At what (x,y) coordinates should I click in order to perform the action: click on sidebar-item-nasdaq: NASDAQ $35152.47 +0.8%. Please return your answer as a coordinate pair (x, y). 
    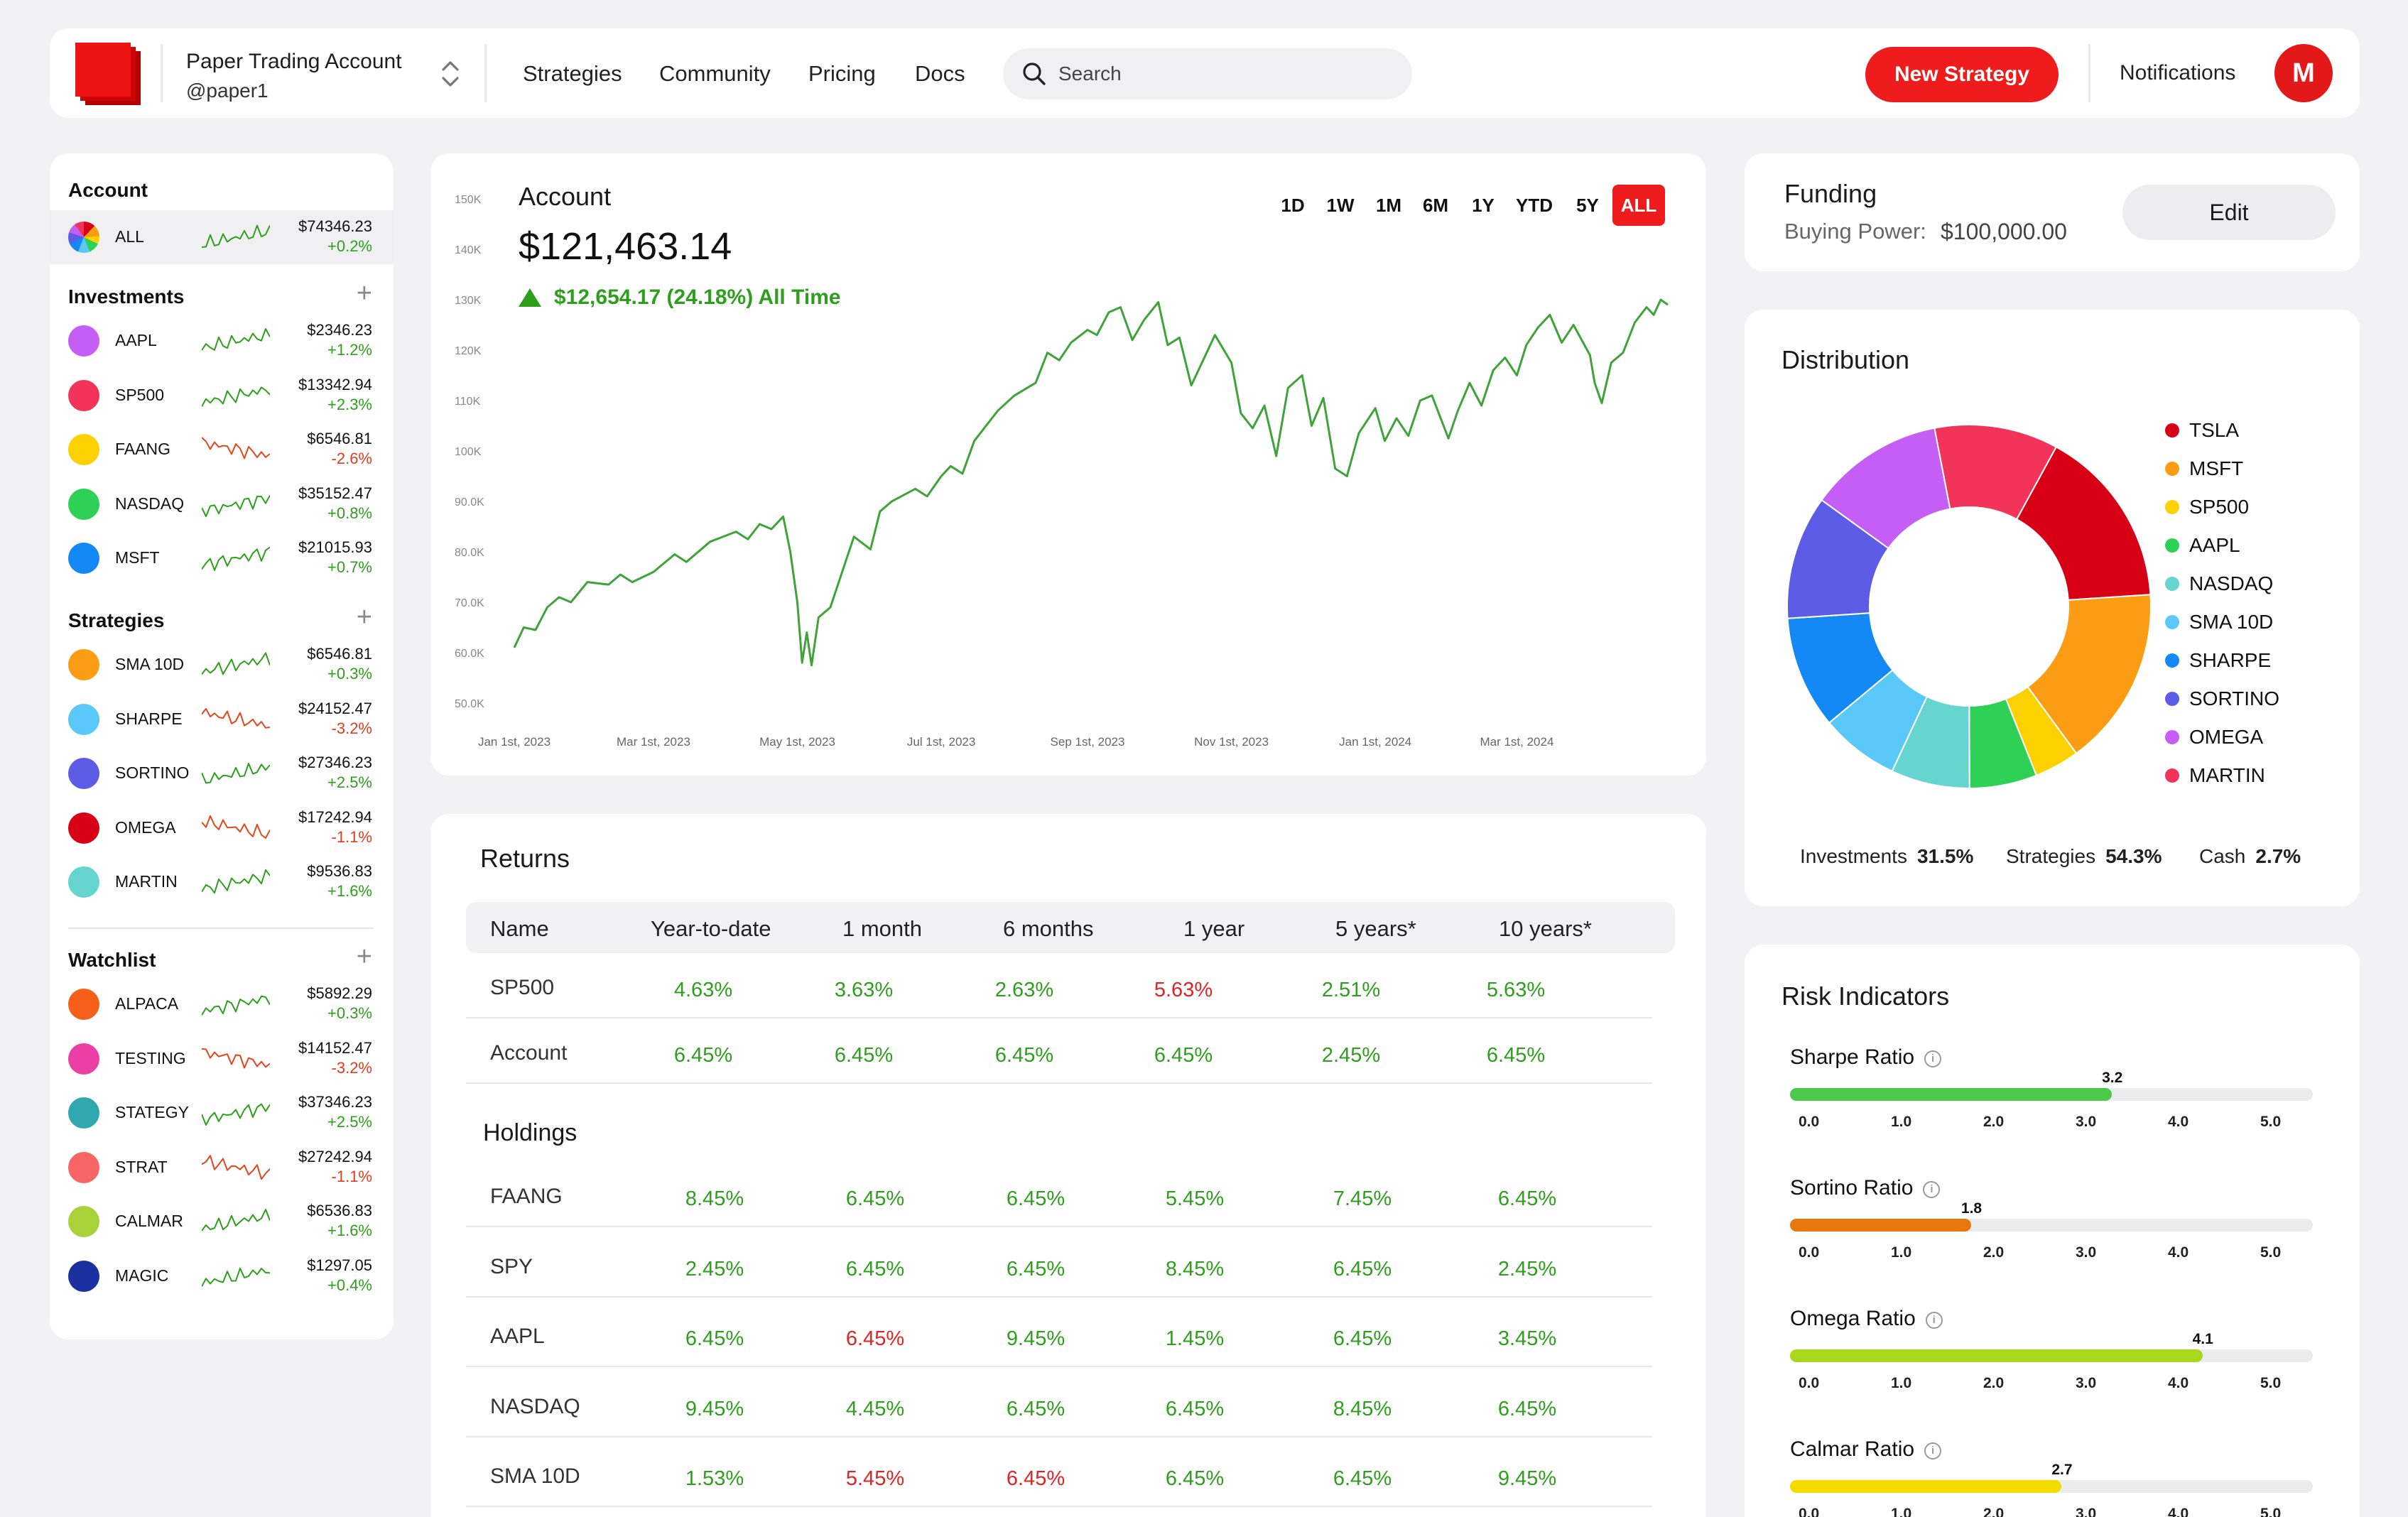
    Looking at the image, I should click on (222, 504).